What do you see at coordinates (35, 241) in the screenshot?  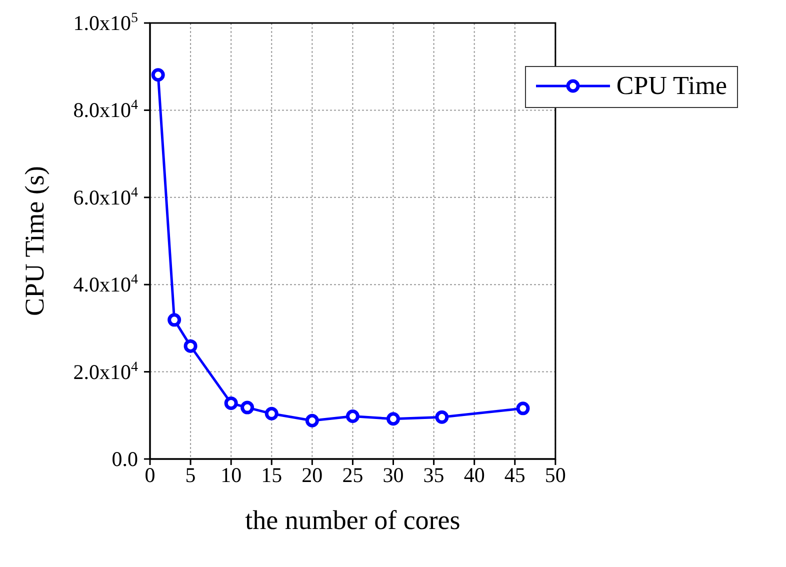 I see `y-axis-title: CPU Time (s)` at bounding box center [35, 241].